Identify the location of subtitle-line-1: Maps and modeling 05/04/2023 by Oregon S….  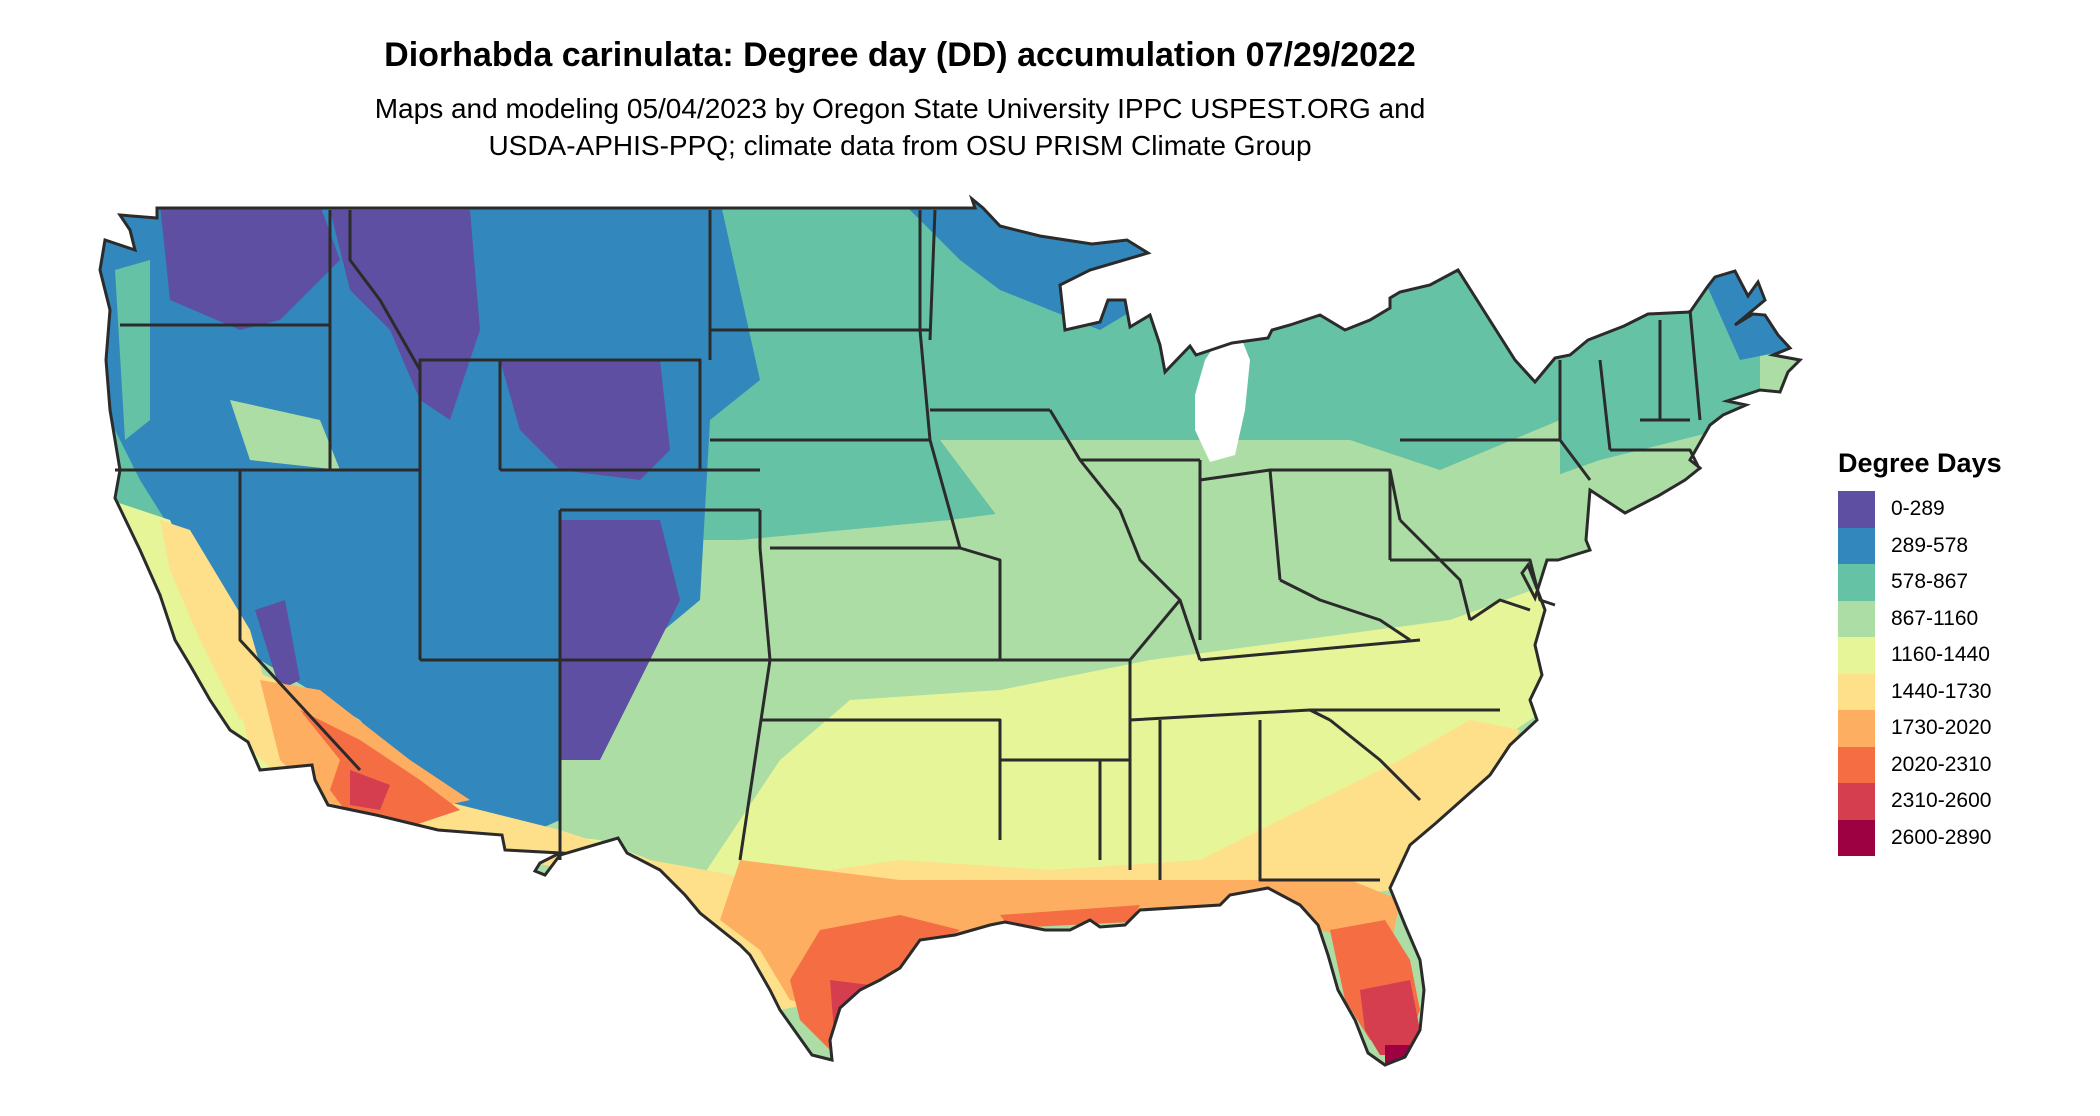
(900, 108).